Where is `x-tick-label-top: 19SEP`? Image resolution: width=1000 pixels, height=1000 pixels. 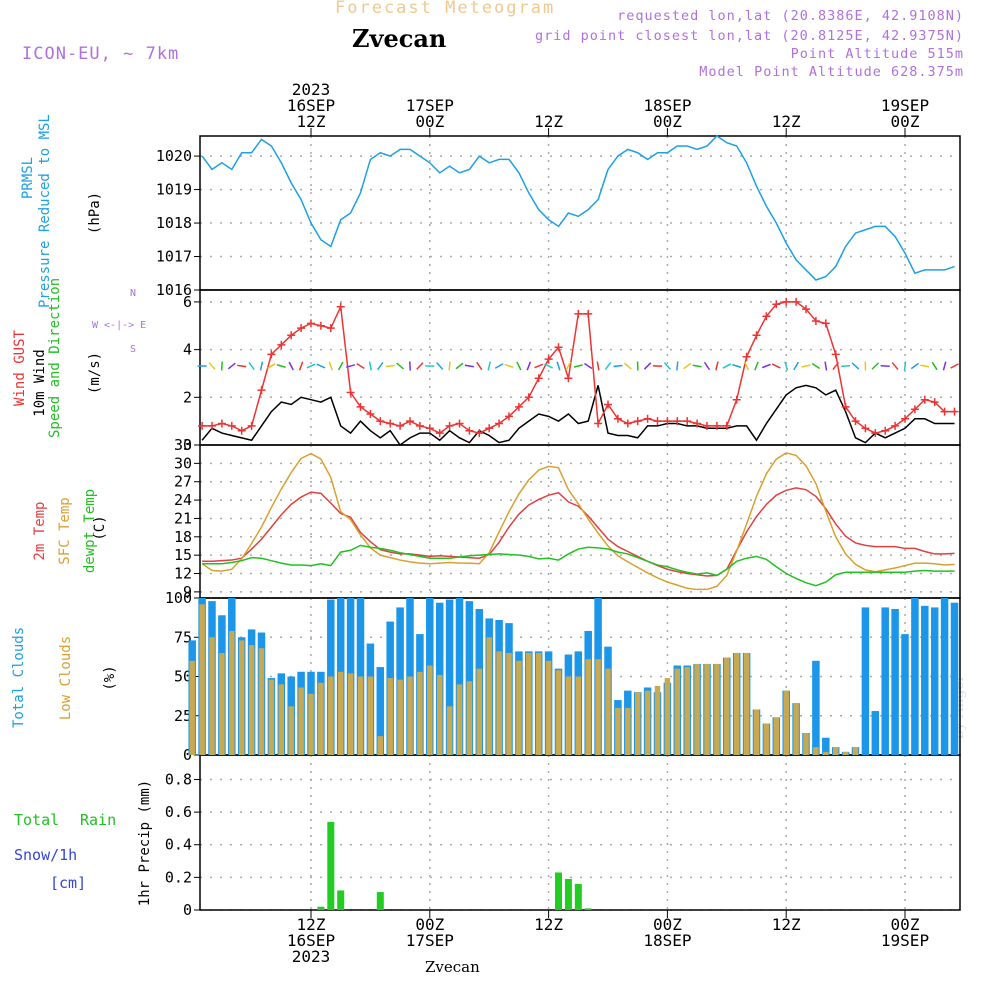
x-tick-label-top: 19SEP is located at coordinates (905, 105).